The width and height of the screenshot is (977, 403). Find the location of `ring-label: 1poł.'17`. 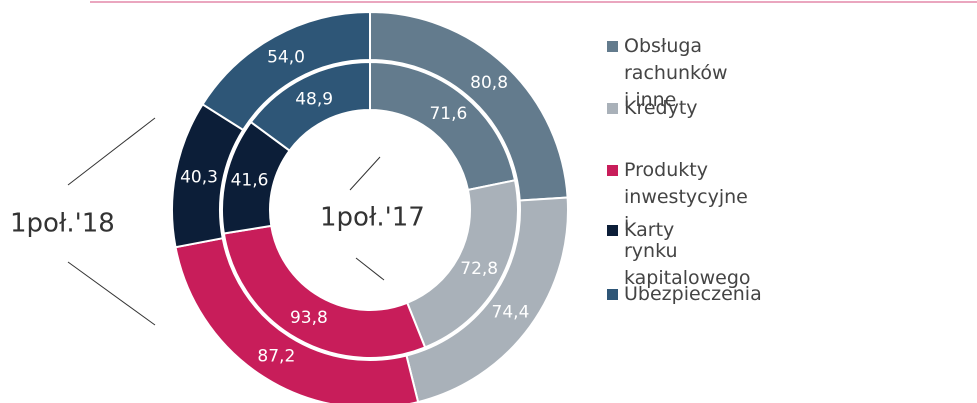

ring-label: 1poł.'17 is located at coordinates (372, 218).